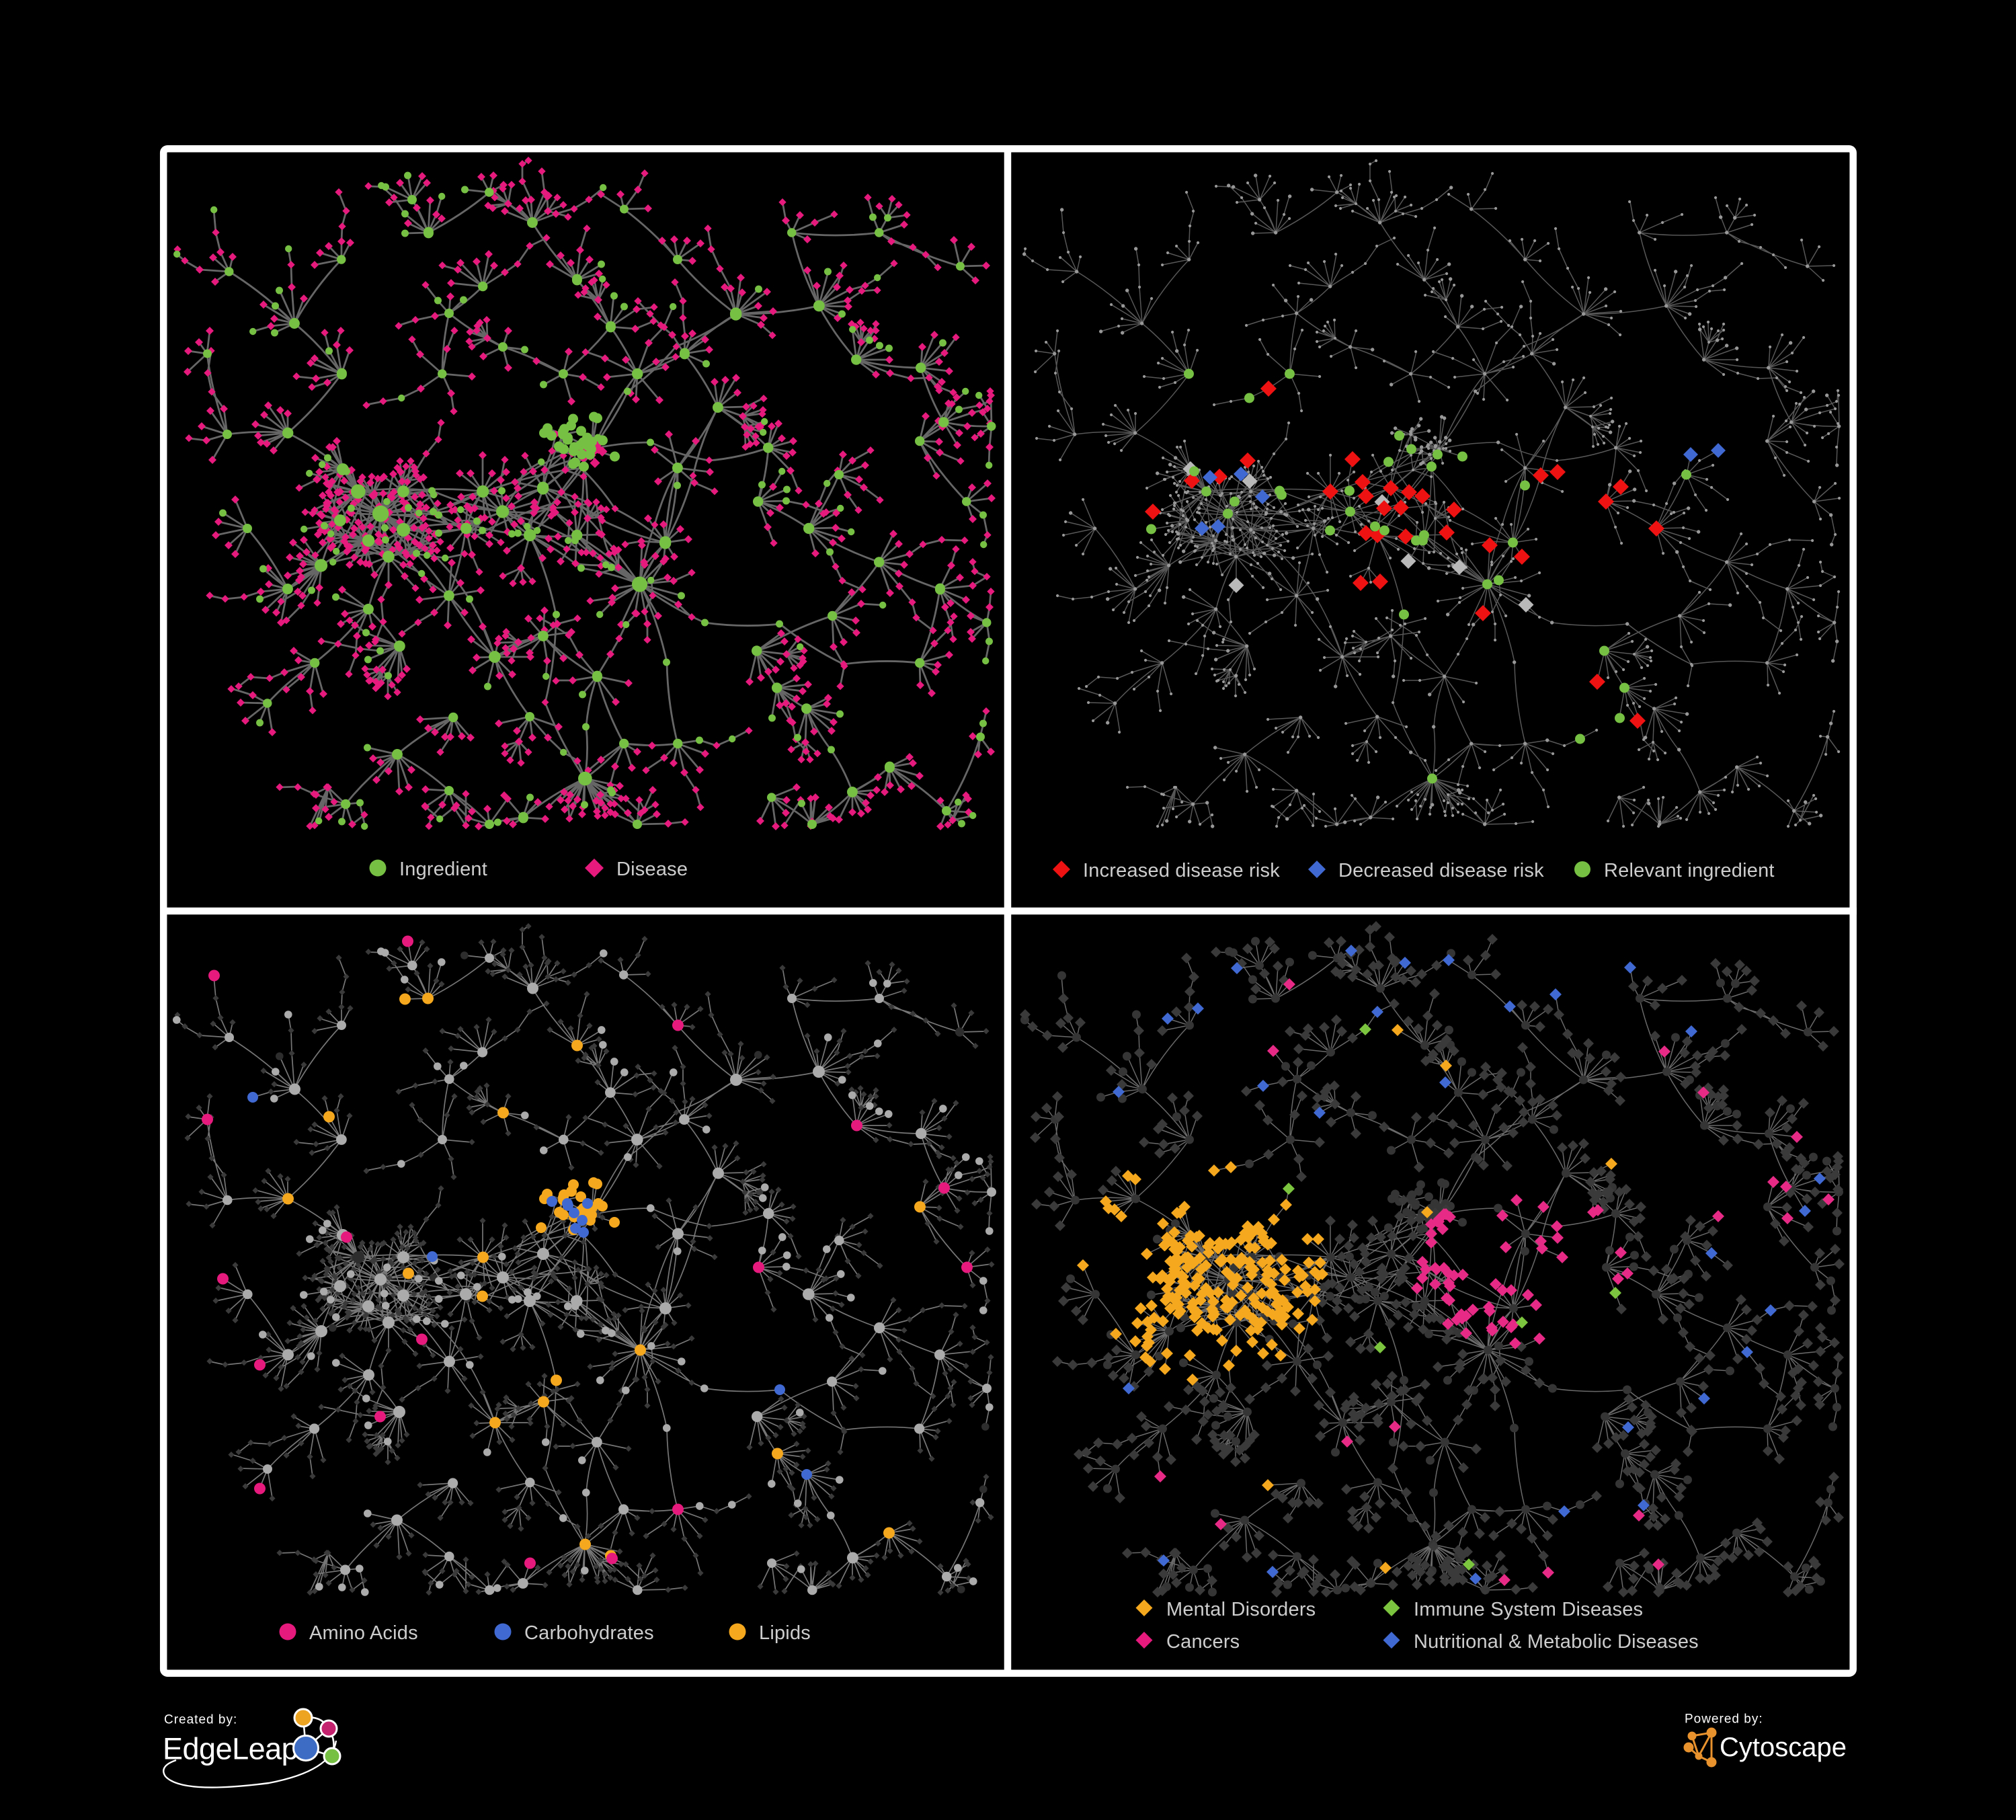 This screenshot has height=1820, width=2016. Describe the element at coordinates (1783, 1747) in the screenshot. I see `svg-text: Cytoscape` at that location.